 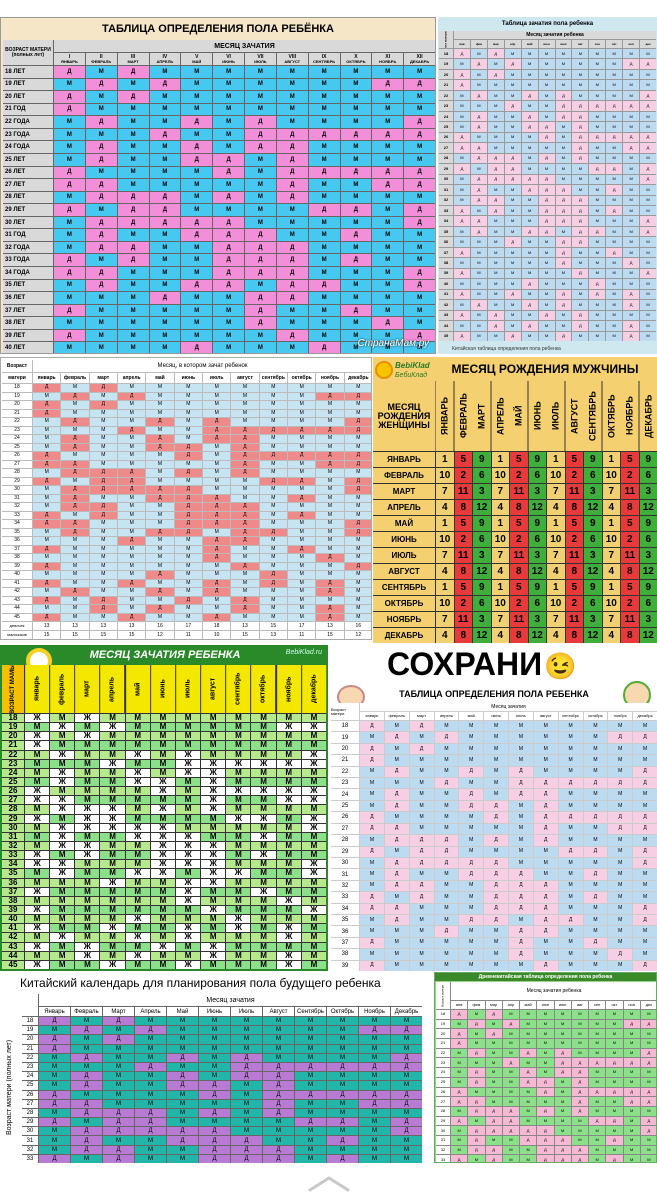 What do you see at coordinates (28, 273) in the screenshot?
I see `age-label: 34 ГОДА` at bounding box center [28, 273].